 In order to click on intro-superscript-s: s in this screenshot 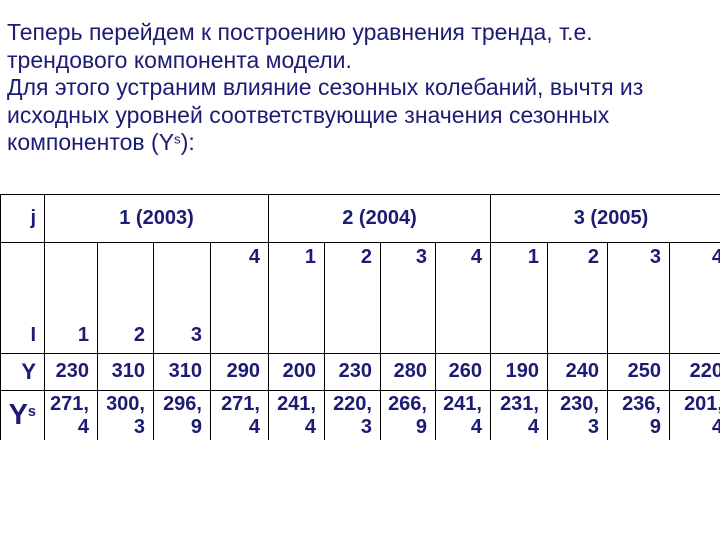, I will do `click(177, 139)`.